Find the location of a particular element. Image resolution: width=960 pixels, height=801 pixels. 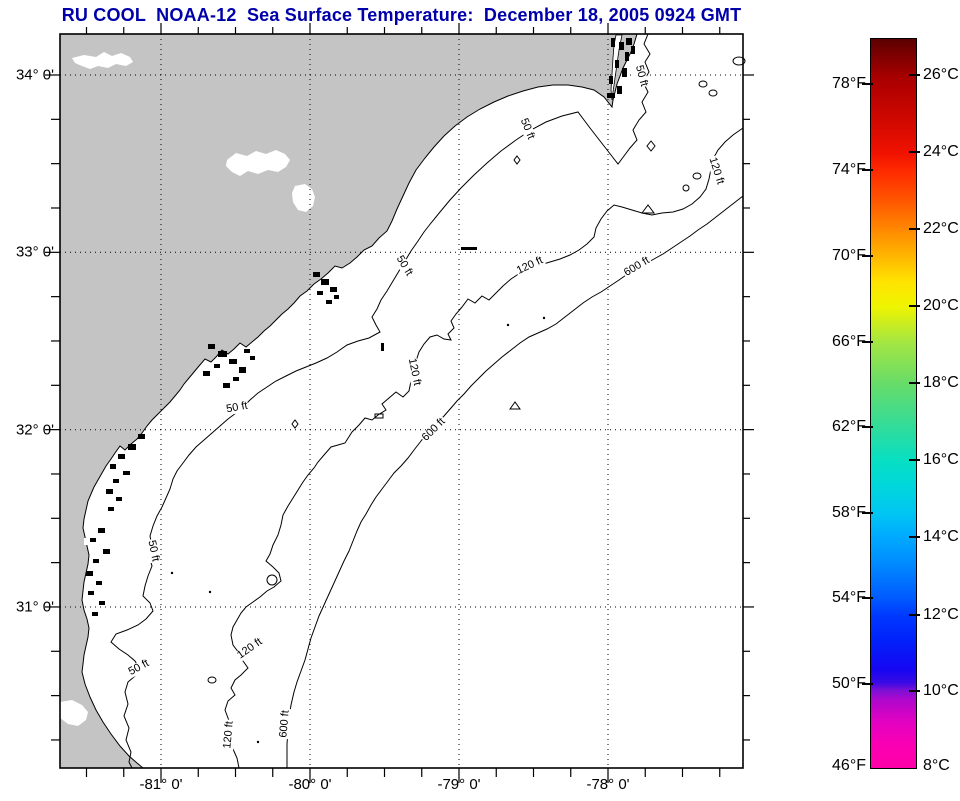

colorbar-fahrenheit-label: 70°F is located at coordinates (849, 255).